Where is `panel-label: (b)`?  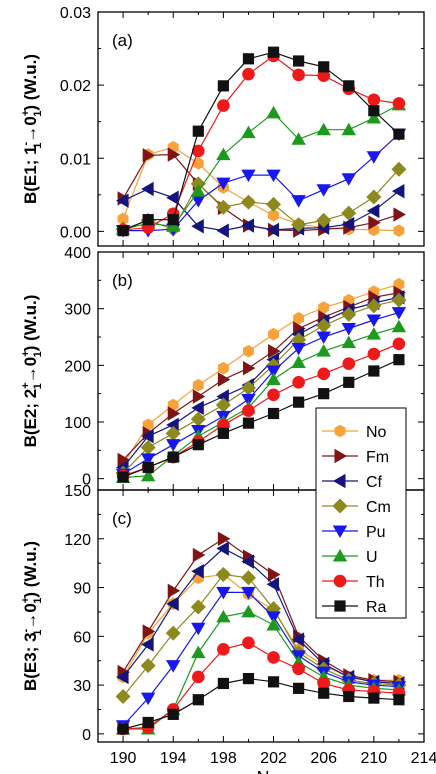 panel-label: (b) is located at coordinates (122, 280).